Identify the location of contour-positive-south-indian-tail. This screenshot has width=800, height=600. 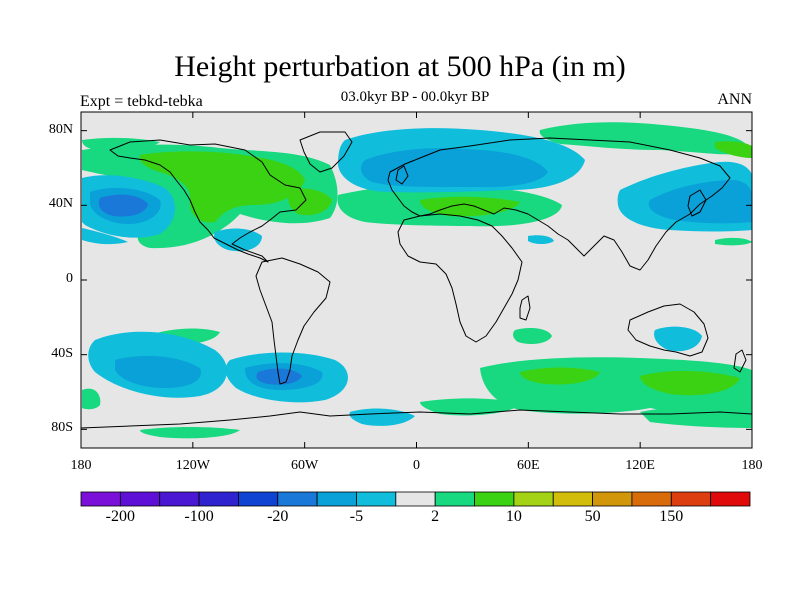
(696, 416).